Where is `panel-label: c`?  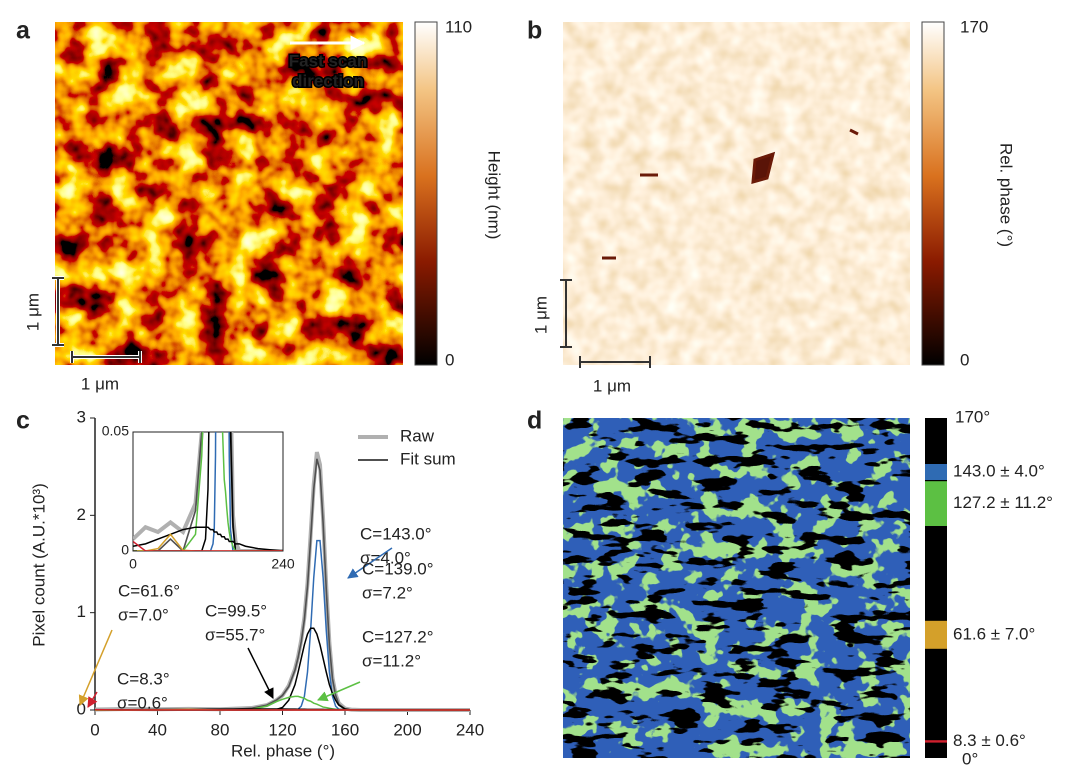
panel-label: c is located at coordinates (23, 421).